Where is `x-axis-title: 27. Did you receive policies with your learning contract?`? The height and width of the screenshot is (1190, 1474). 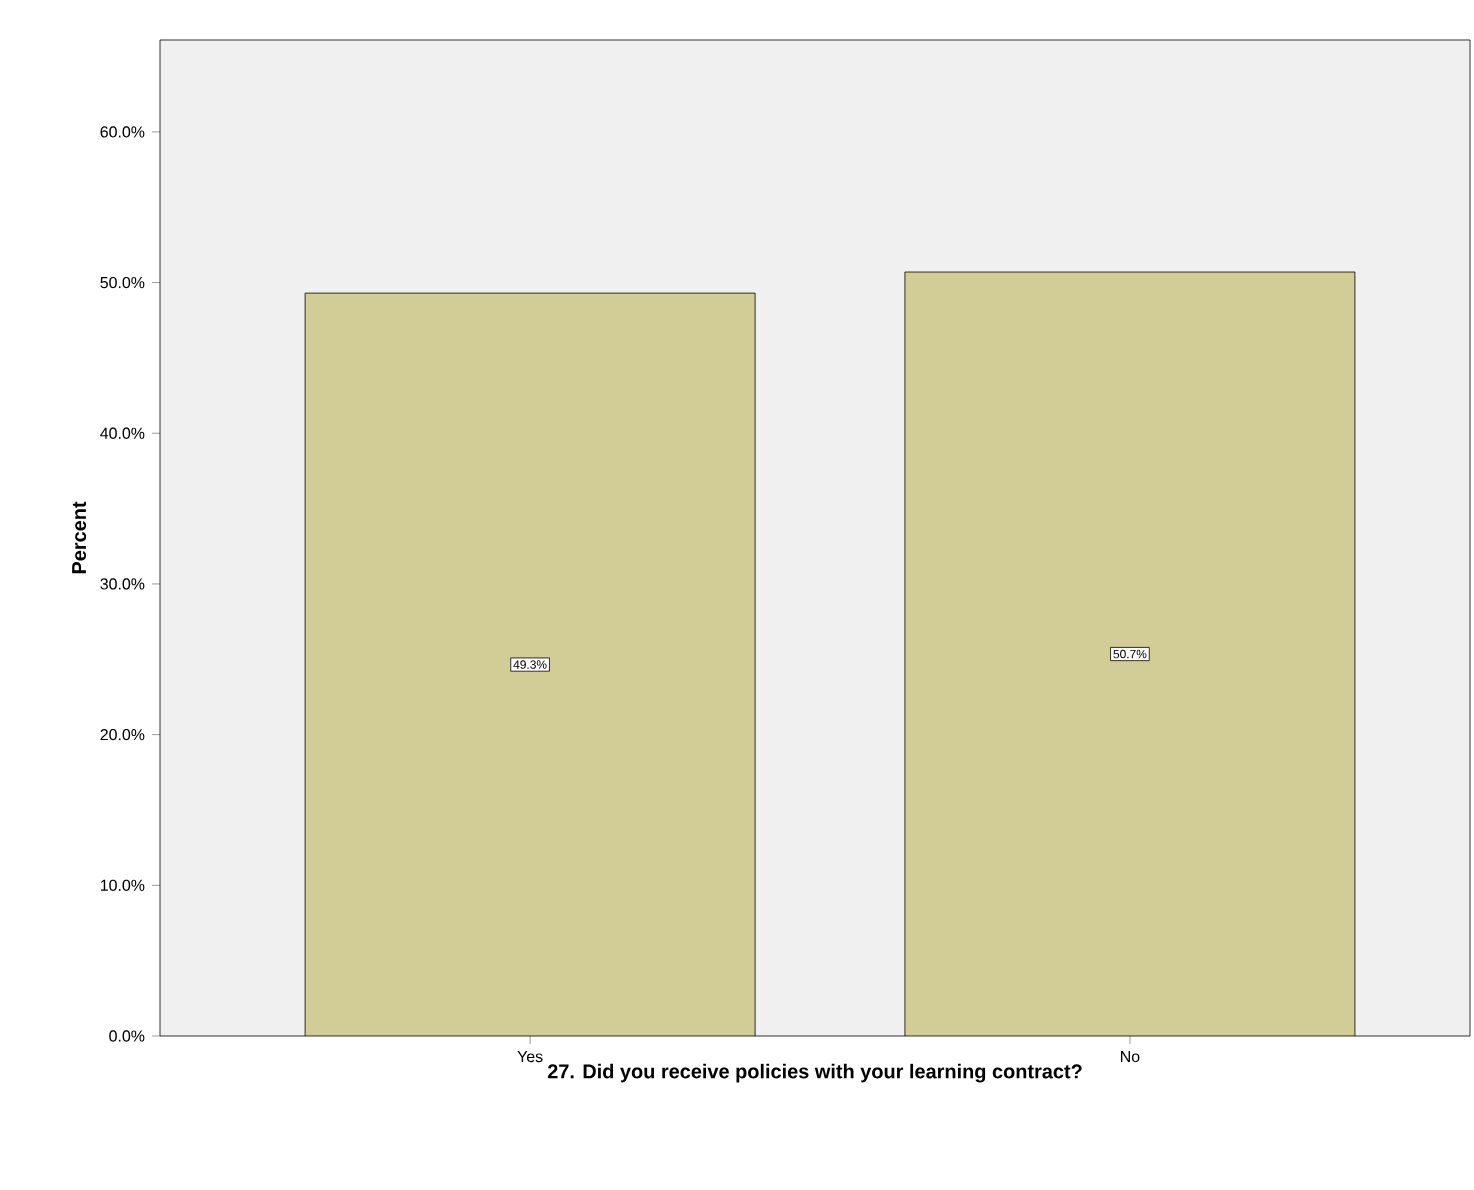
x-axis-title: 27. Did you receive policies with your learning contract? is located at coordinates (814, 1073).